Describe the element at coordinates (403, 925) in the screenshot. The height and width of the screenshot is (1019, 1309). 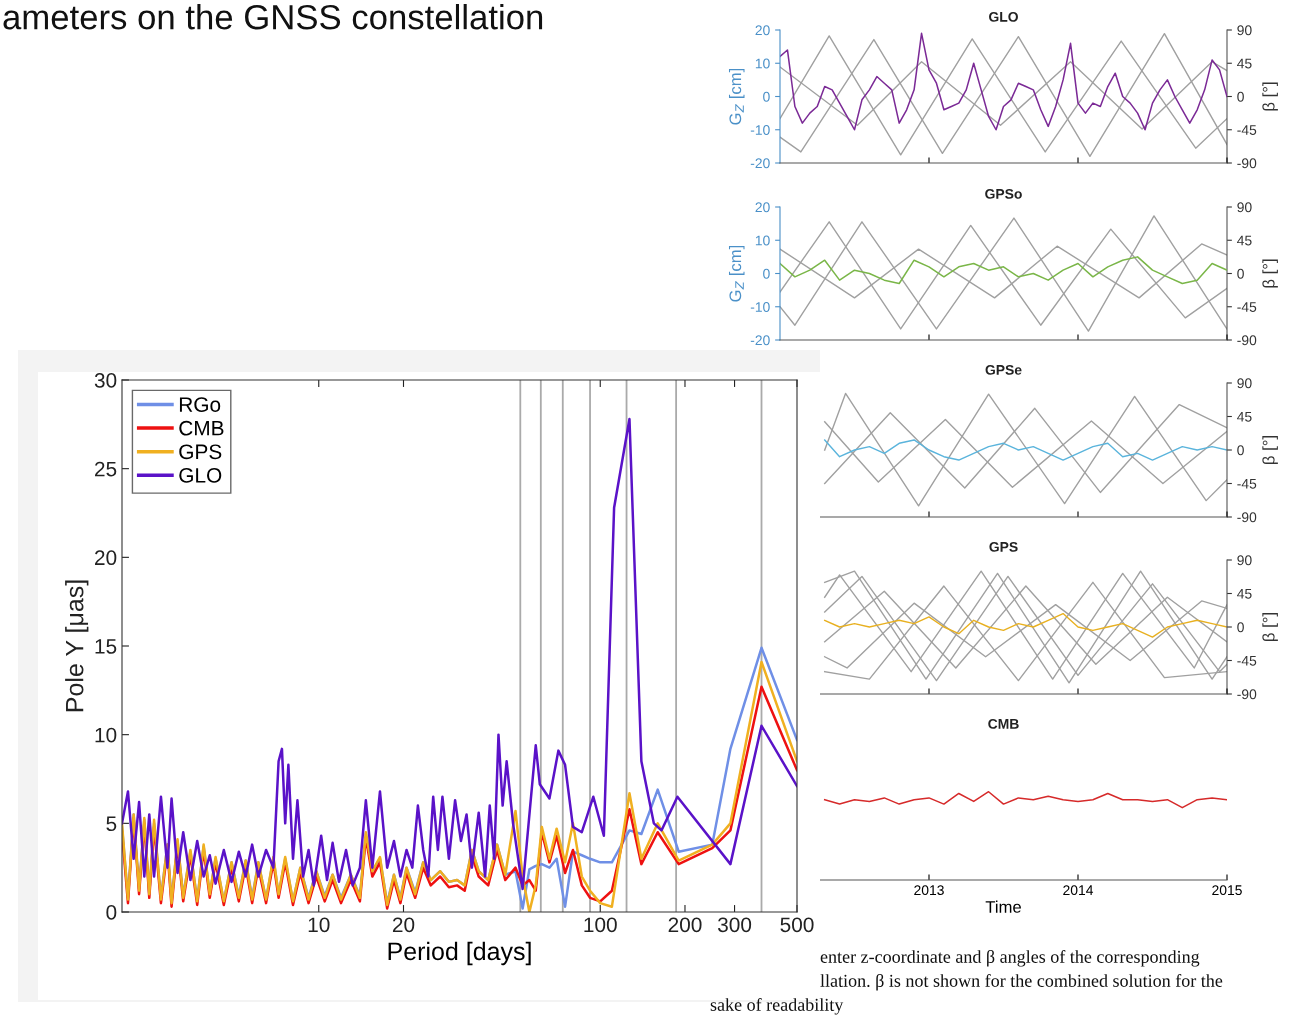
I see `x-tick-label: 20` at that location.